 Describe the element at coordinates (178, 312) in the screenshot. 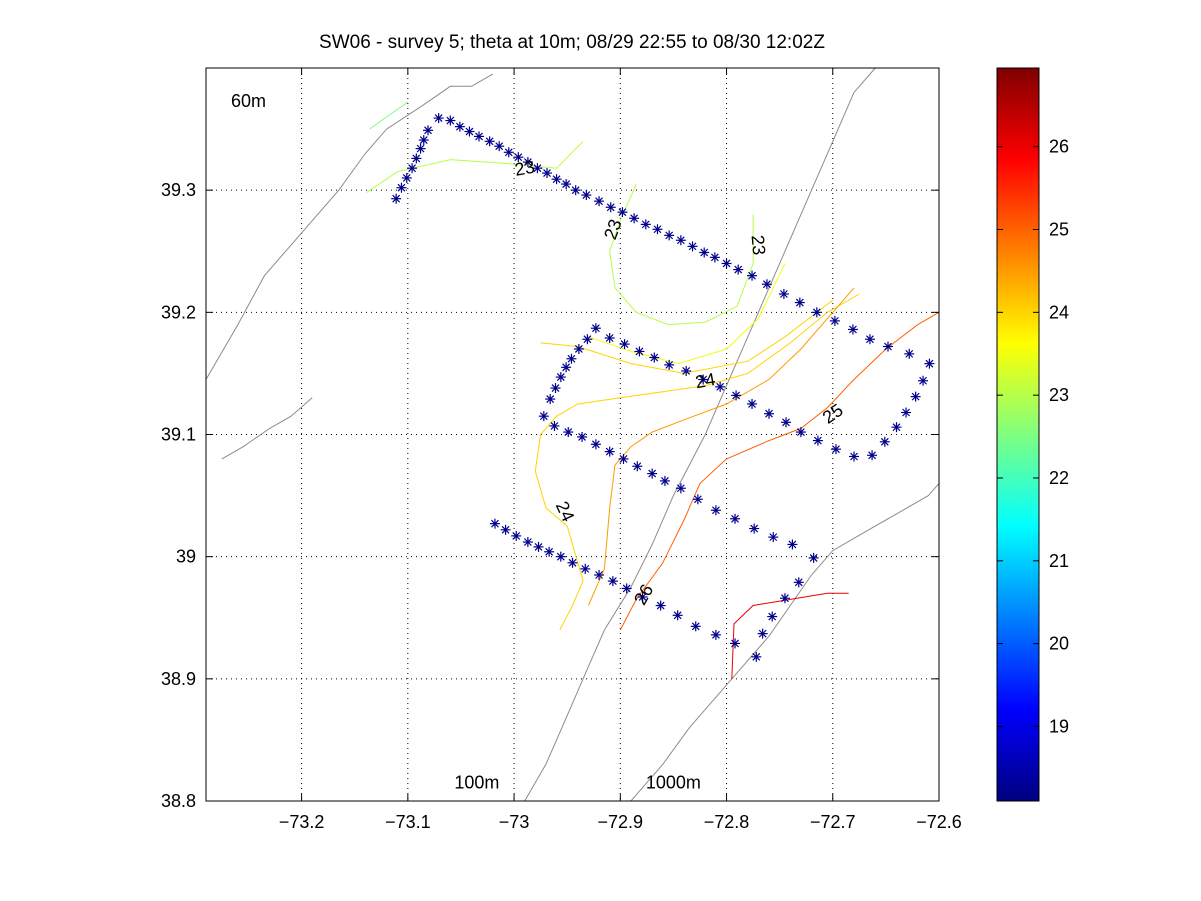

I see `y-tick-label: 39.2` at that location.